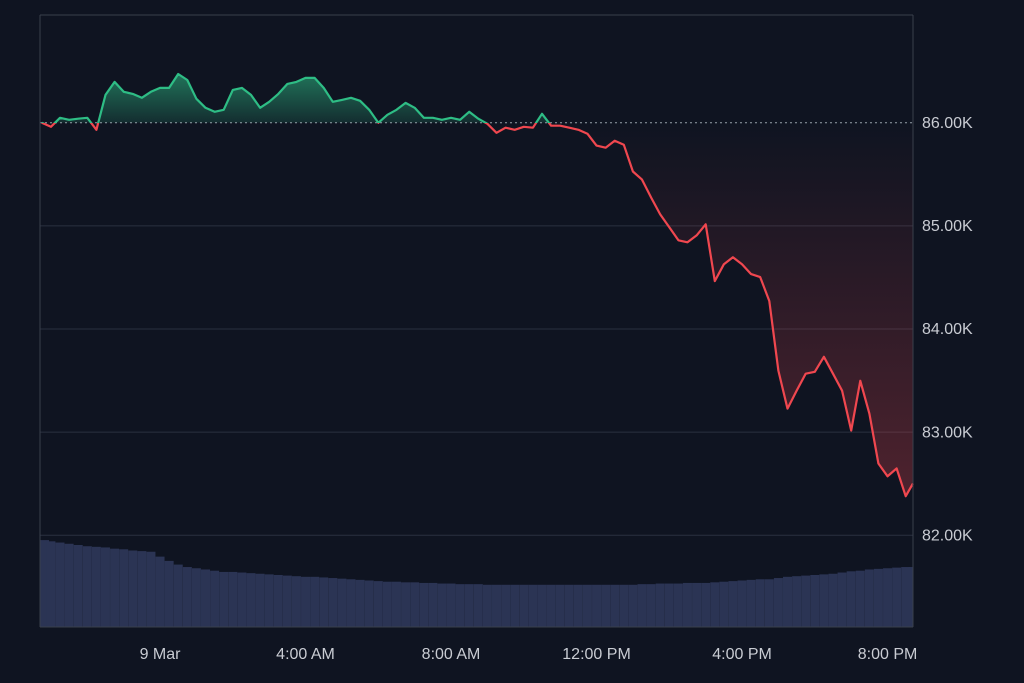 Image resolution: width=1024 pixels, height=683 pixels. I want to click on x-tick-label: 9 Mar, so click(161, 654).